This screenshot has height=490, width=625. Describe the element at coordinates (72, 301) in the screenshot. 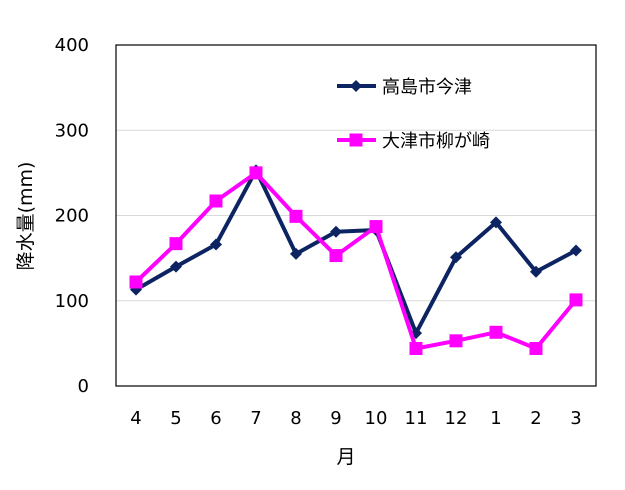

I see `y-tick-label: 100` at that location.